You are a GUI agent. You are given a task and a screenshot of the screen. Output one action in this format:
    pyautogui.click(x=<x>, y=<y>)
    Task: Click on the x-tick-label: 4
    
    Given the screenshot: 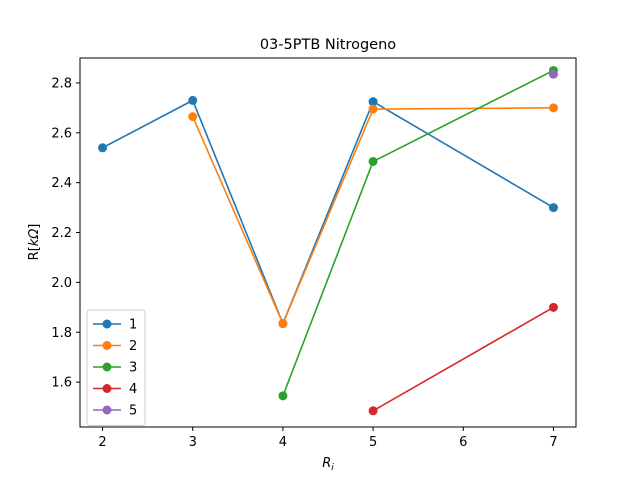 What is the action you would take?
    pyautogui.click(x=283, y=442)
    